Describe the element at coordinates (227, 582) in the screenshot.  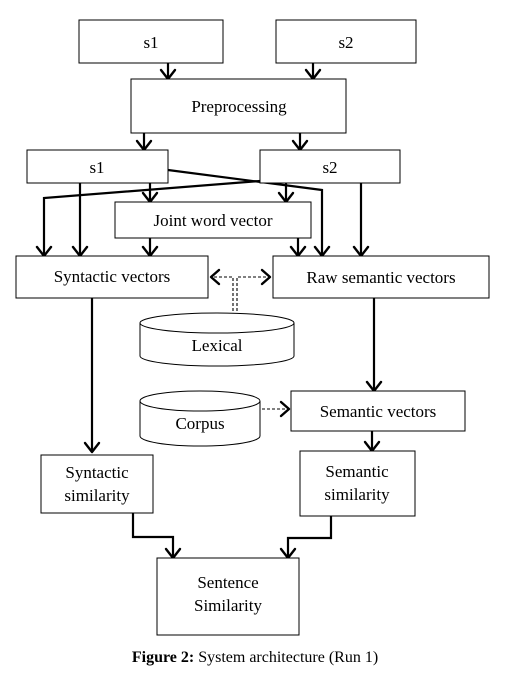
I see `node-label-line-1: Sentence` at that location.